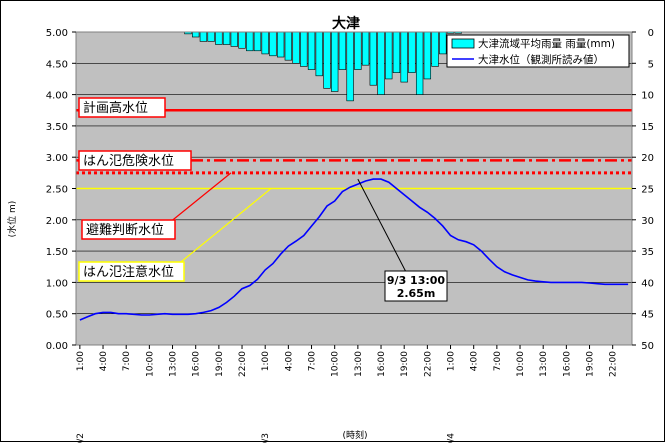  I want to click on right-axis-ticks: 0 5 10 15 20 25 30 35 40 45 50, so click(643, 190).